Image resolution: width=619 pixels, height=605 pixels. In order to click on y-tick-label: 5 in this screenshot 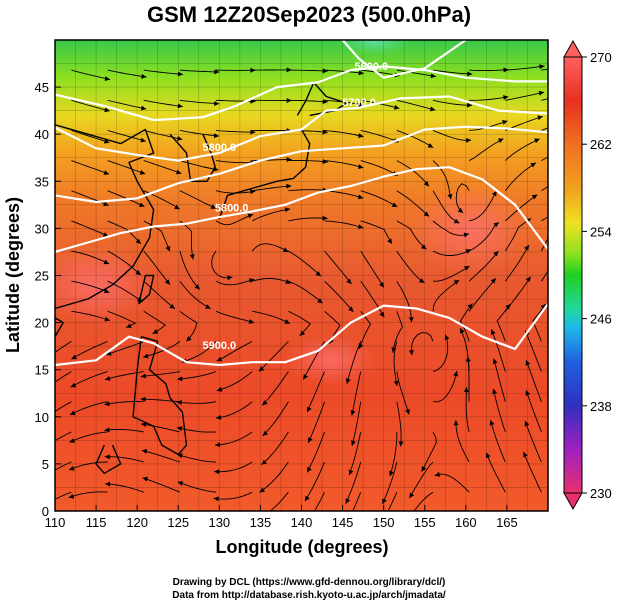, I will do `click(45, 464)`.